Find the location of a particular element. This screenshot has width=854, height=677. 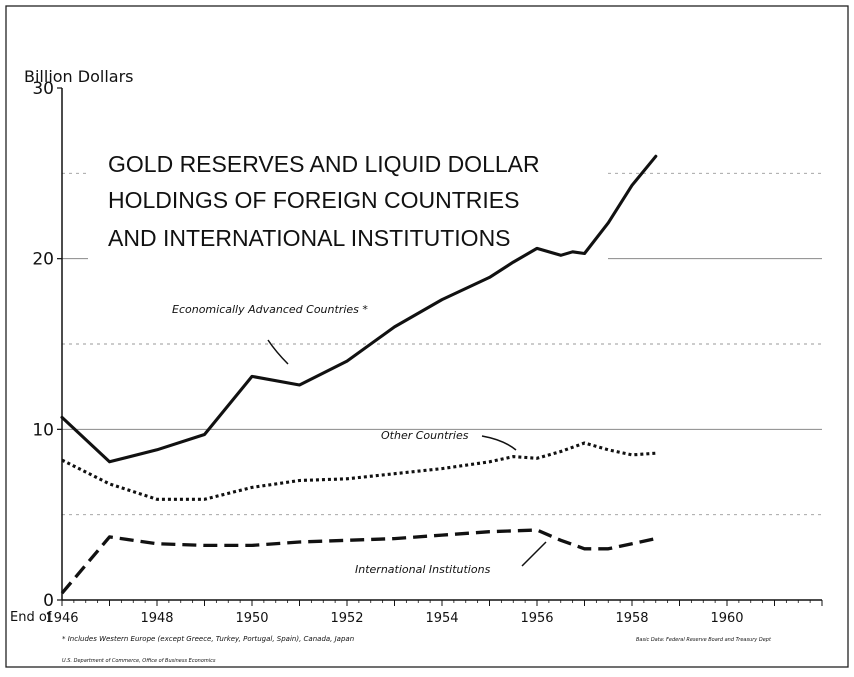

y-tick-label-10: 10 is located at coordinates (43, 430).